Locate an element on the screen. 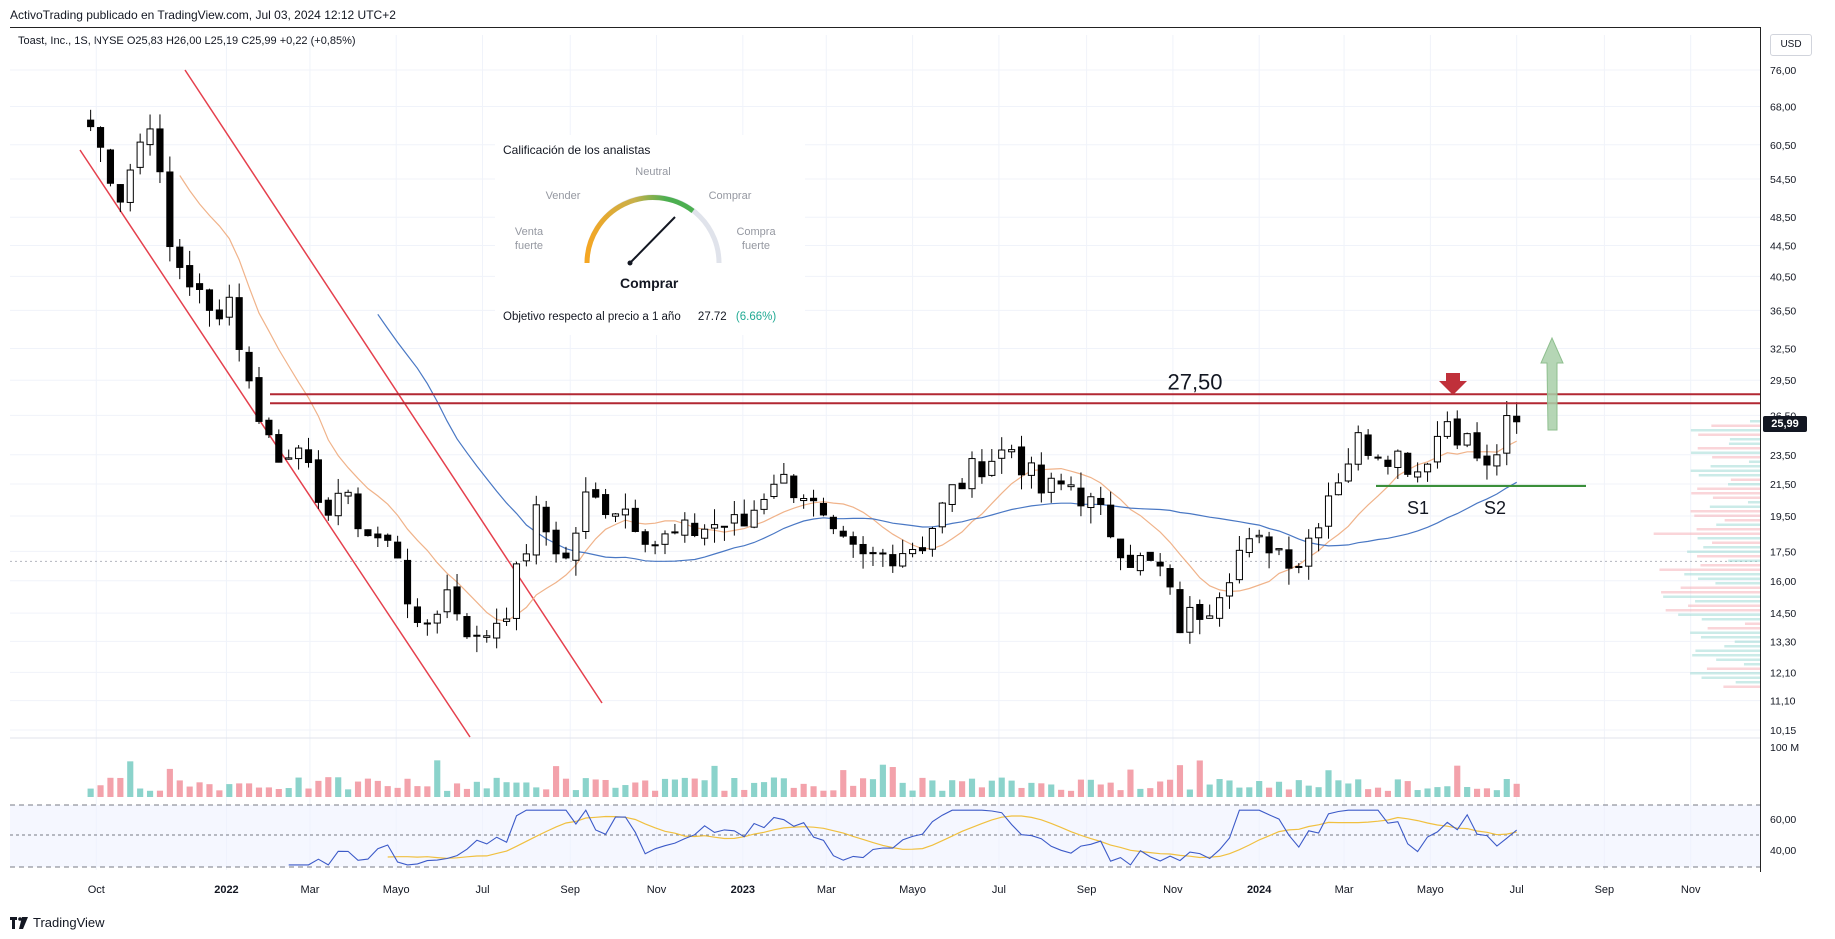 This screenshot has height=939, width=1835. x-tick-label: 2023 is located at coordinates (743, 890).